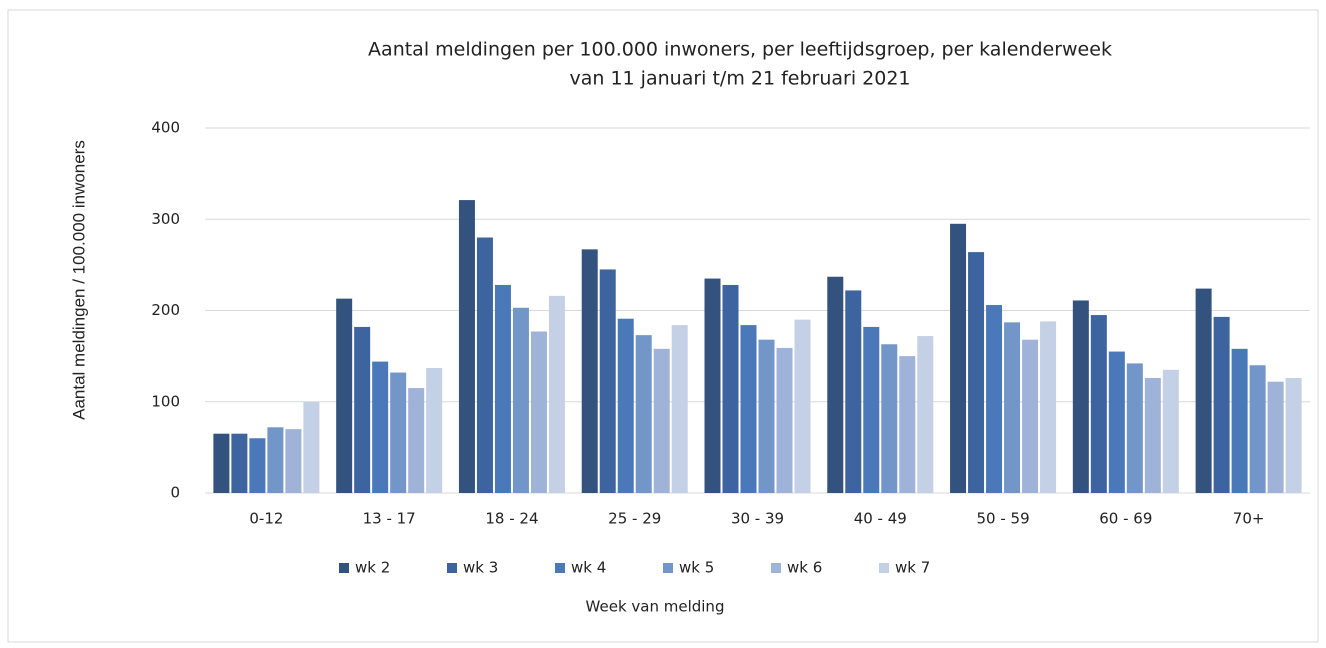  I want to click on y-tick-label: 0, so click(175, 493).